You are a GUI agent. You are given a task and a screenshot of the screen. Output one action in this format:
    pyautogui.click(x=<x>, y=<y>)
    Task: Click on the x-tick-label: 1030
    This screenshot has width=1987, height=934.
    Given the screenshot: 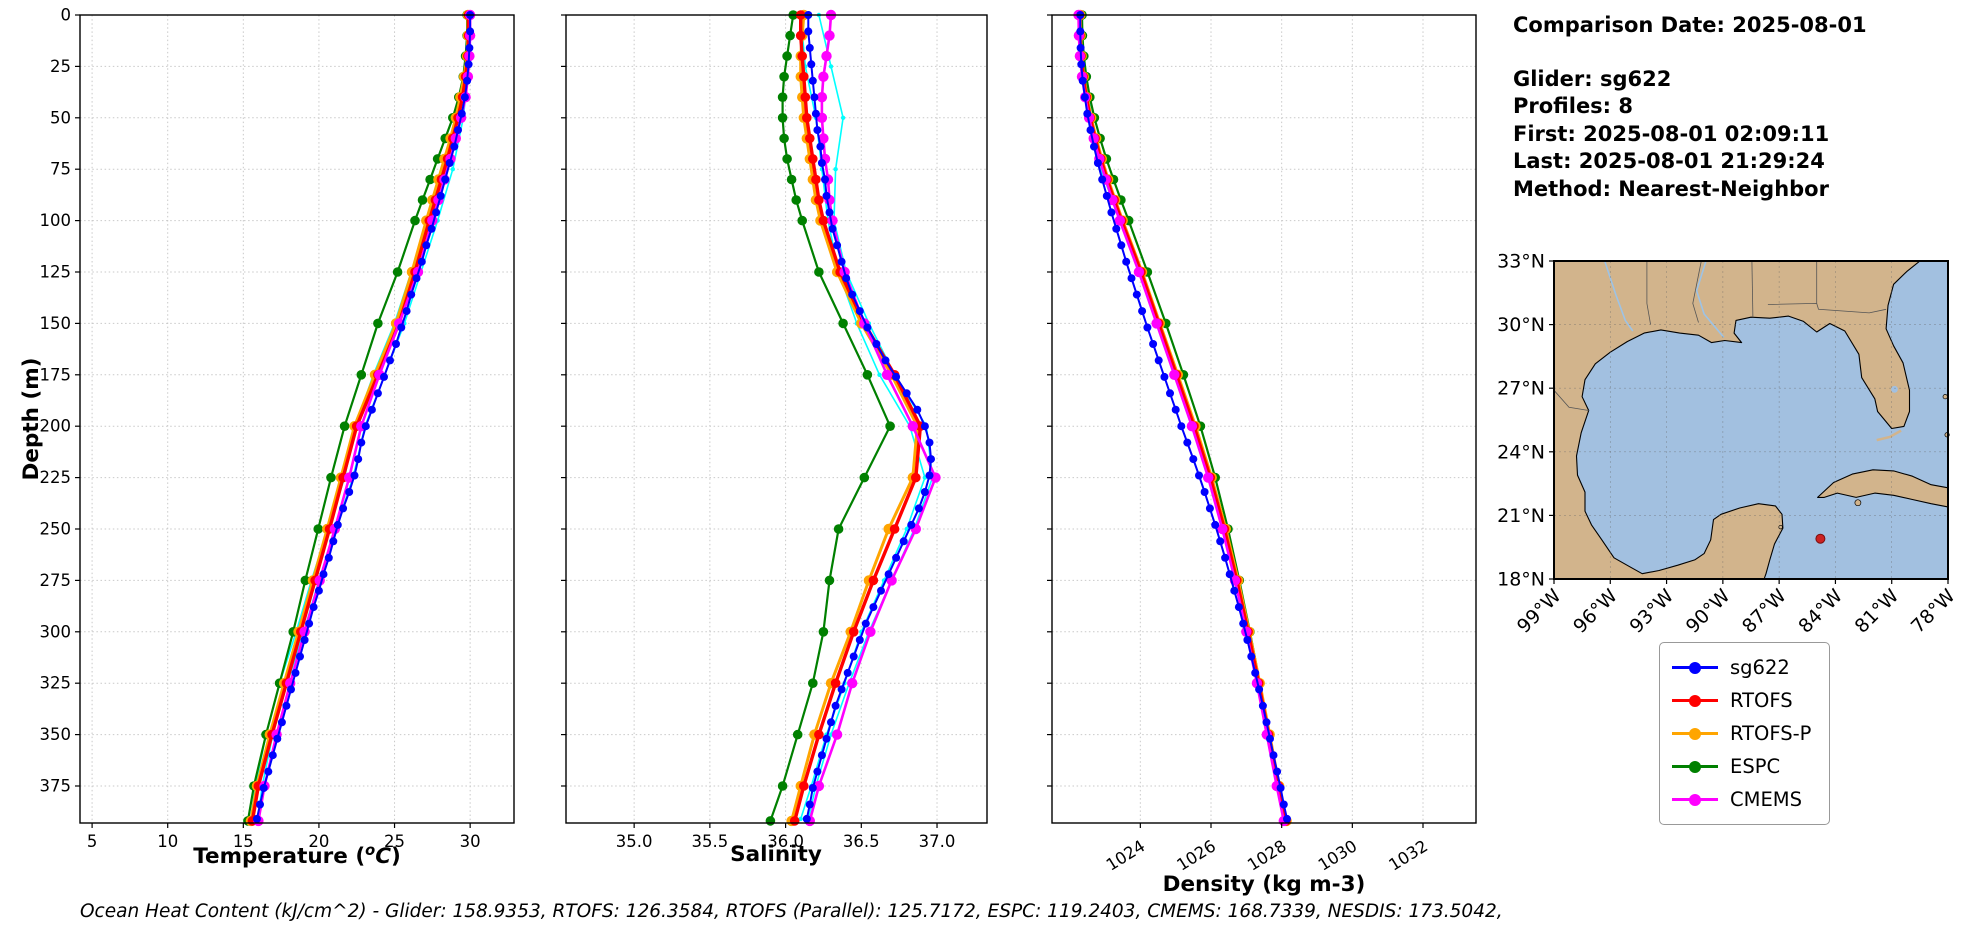 What is the action you would take?
    pyautogui.click(x=1338, y=855)
    